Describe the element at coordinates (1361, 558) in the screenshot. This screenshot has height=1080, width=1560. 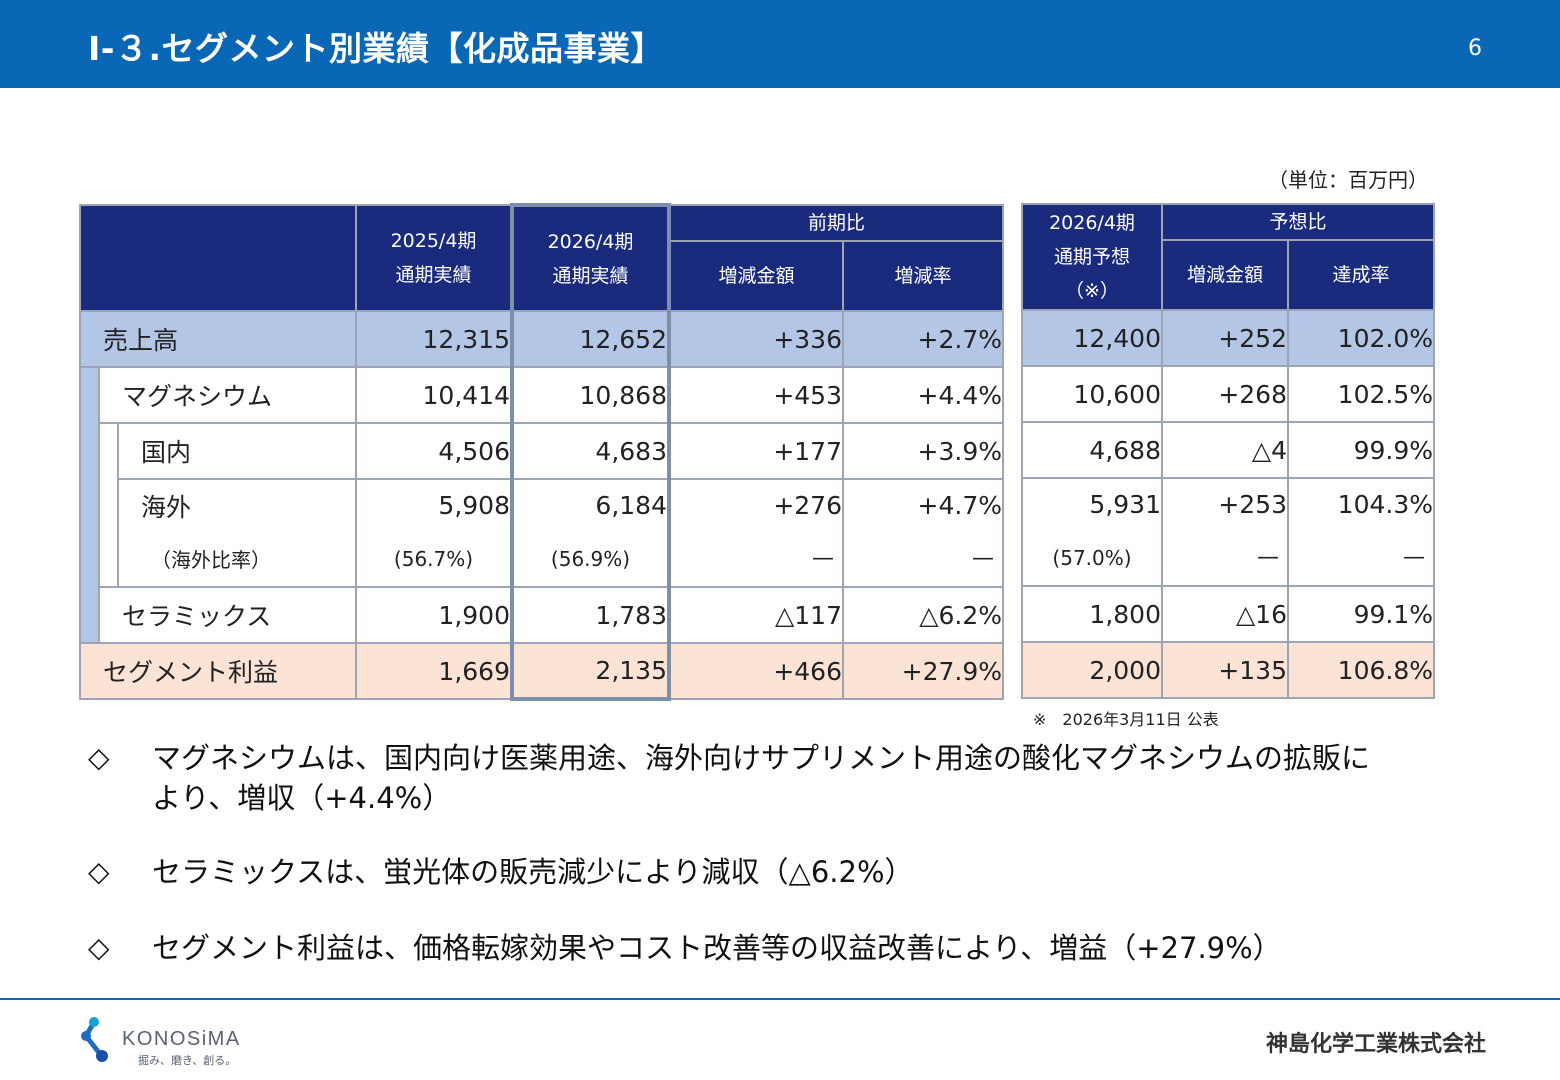
I see `cell-achievement: —` at that location.